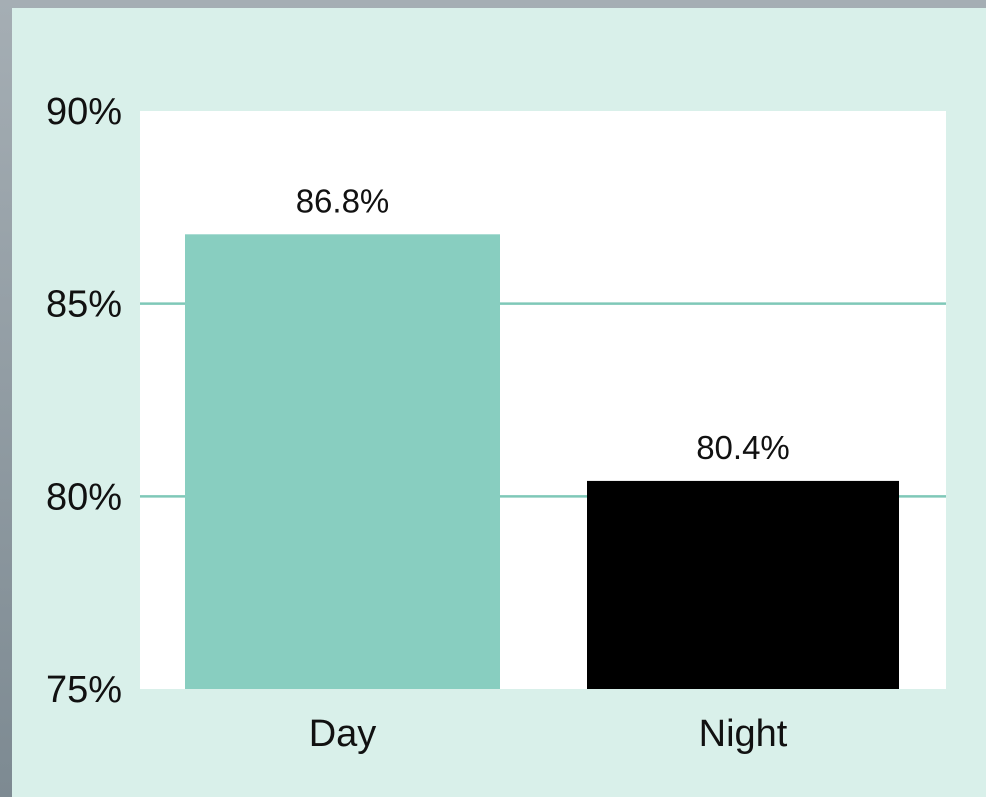  What do you see at coordinates (343, 200) in the screenshot?
I see `bar-value-label: 86.8%` at bounding box center [343, 200].